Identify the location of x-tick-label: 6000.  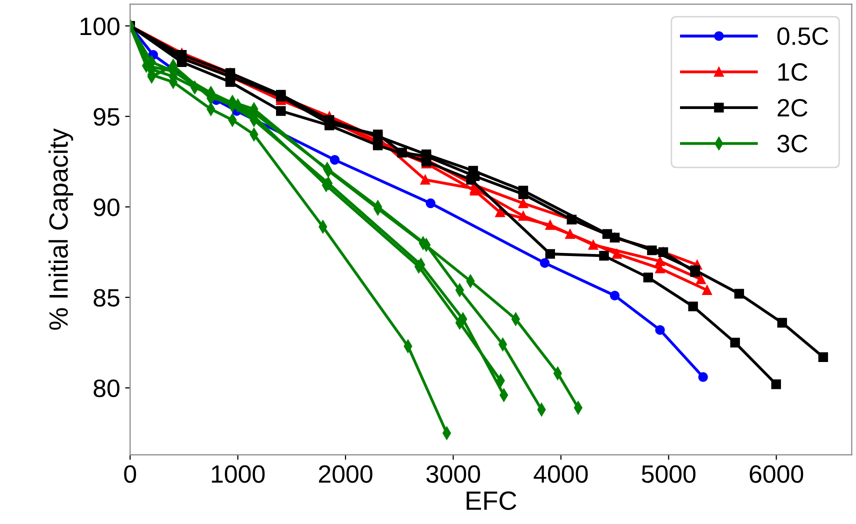
(777, 474).